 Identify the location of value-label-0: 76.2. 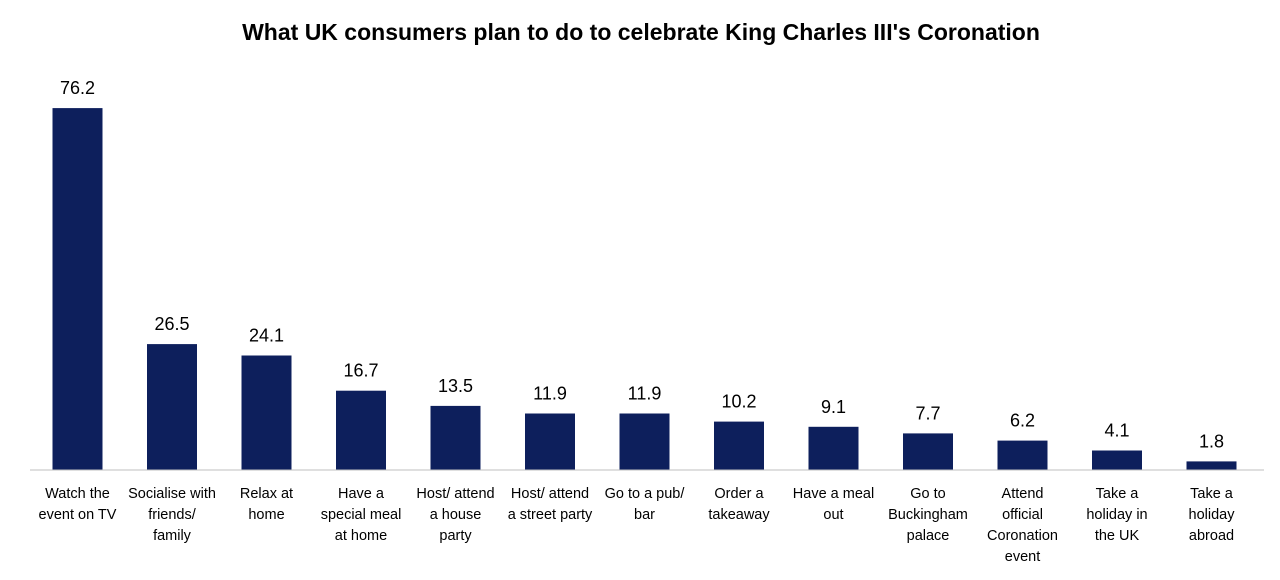
(77, 88).